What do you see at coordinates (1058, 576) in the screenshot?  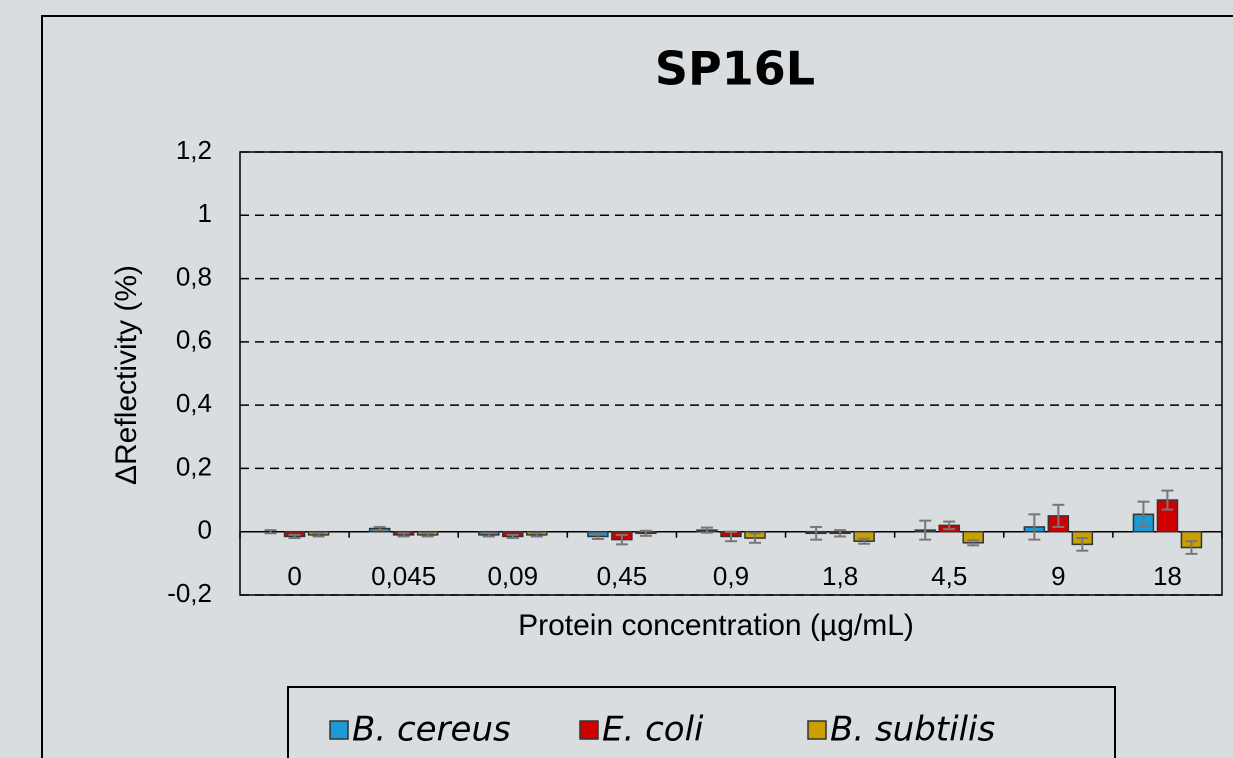 I see `x-tick-label: 9` at bounding box center [1058, 576].